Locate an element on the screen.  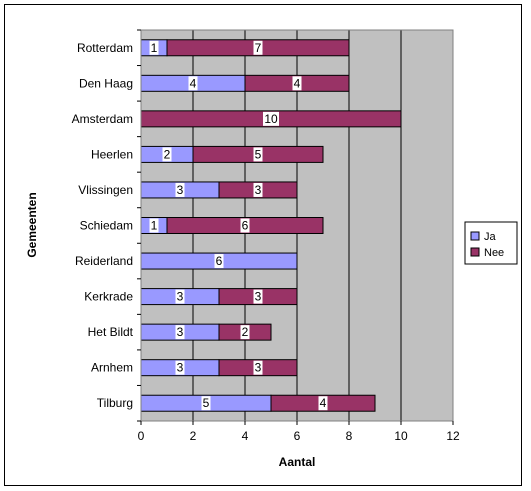
y-axis-title: Gemeenten is located at coordinates (32, 224).